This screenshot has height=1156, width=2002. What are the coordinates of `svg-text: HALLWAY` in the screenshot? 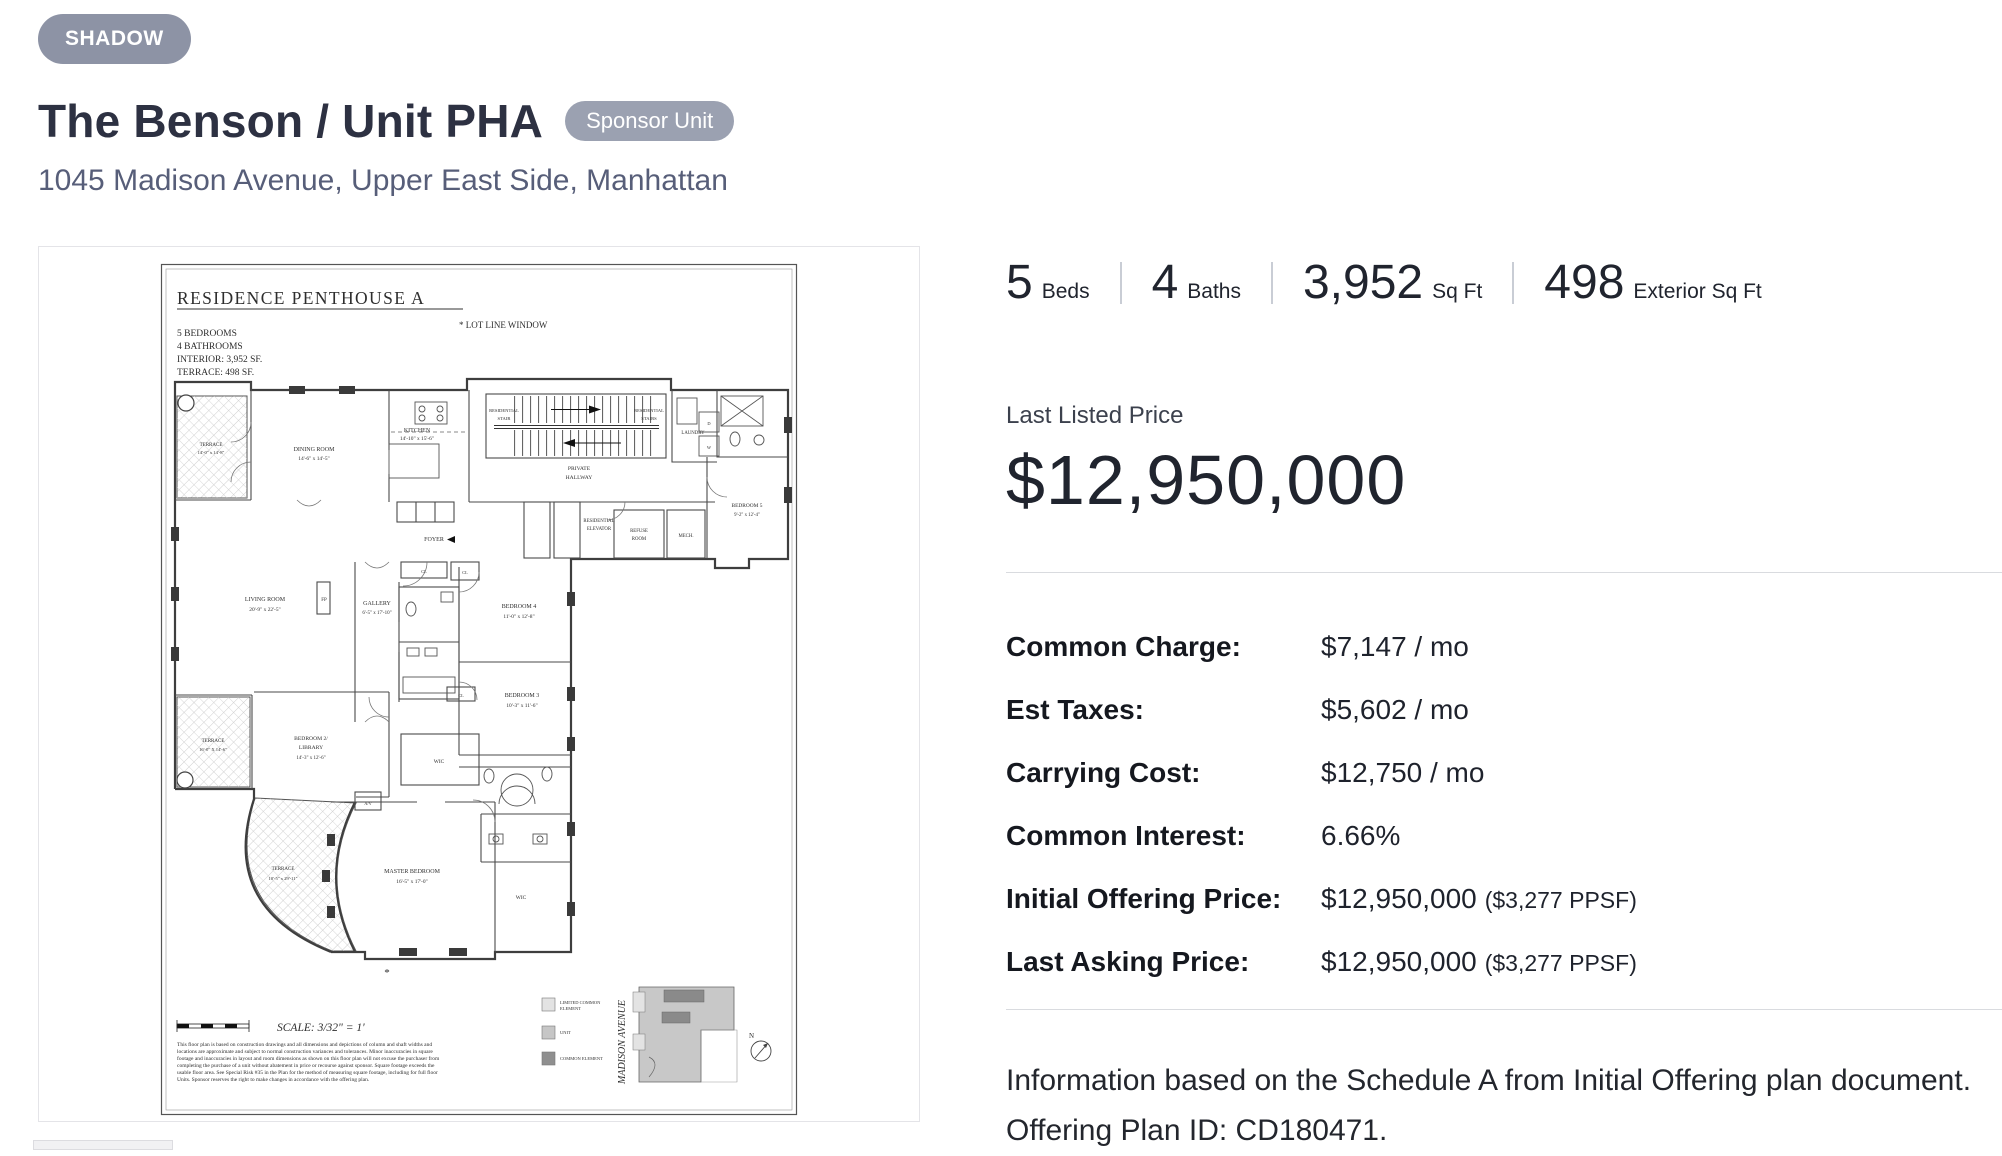 It's located at (579, 478).